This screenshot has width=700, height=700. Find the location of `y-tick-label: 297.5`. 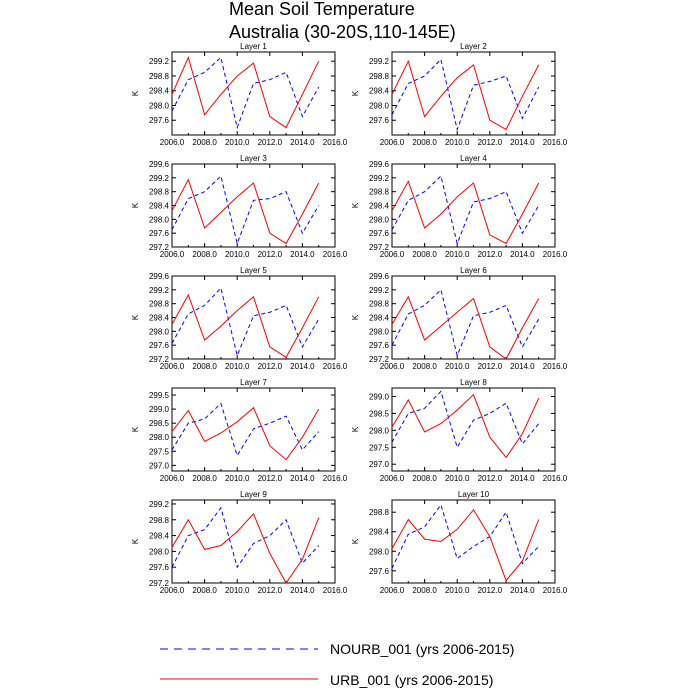

y-tick-label: 297.5 is located at coordinates (379, 447).